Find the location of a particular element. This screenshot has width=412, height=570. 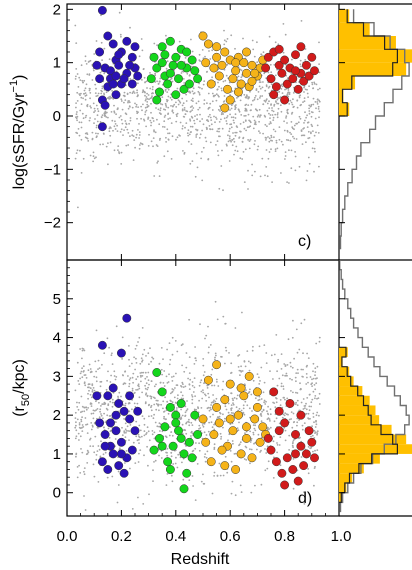

y-tick-label: 1 is located at coordinates (57, 454).